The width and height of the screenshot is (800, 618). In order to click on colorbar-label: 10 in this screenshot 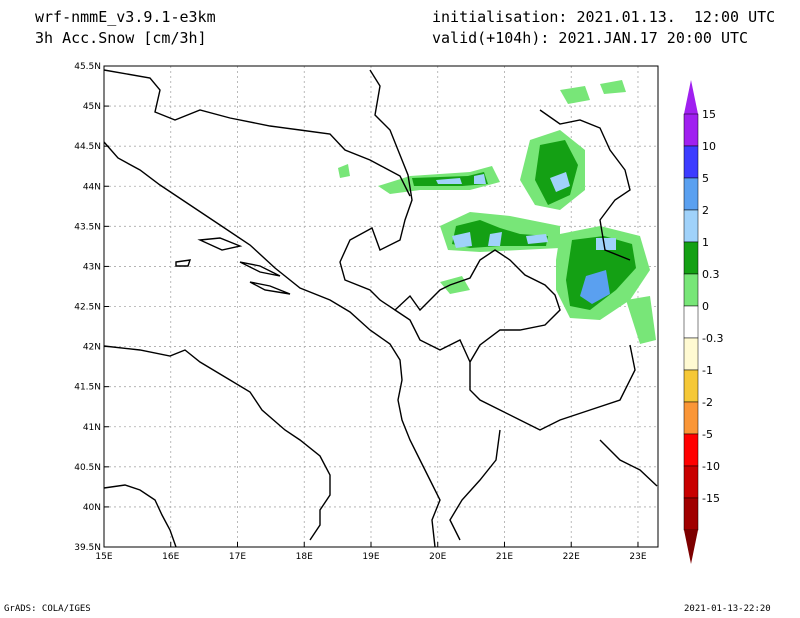, I will do `click(709, 146)`.